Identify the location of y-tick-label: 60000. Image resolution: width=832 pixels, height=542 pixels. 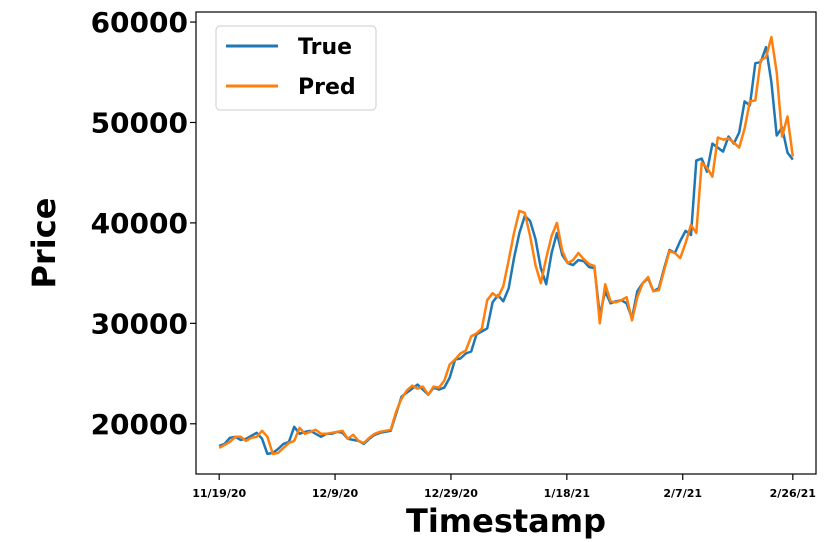
(139, 22).